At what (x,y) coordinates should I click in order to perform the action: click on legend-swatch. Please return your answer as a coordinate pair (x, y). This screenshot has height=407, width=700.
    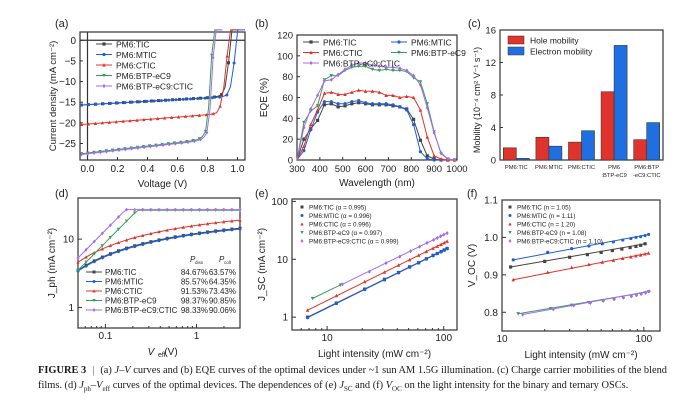
    Looking at the image, I should click on (516, 40).